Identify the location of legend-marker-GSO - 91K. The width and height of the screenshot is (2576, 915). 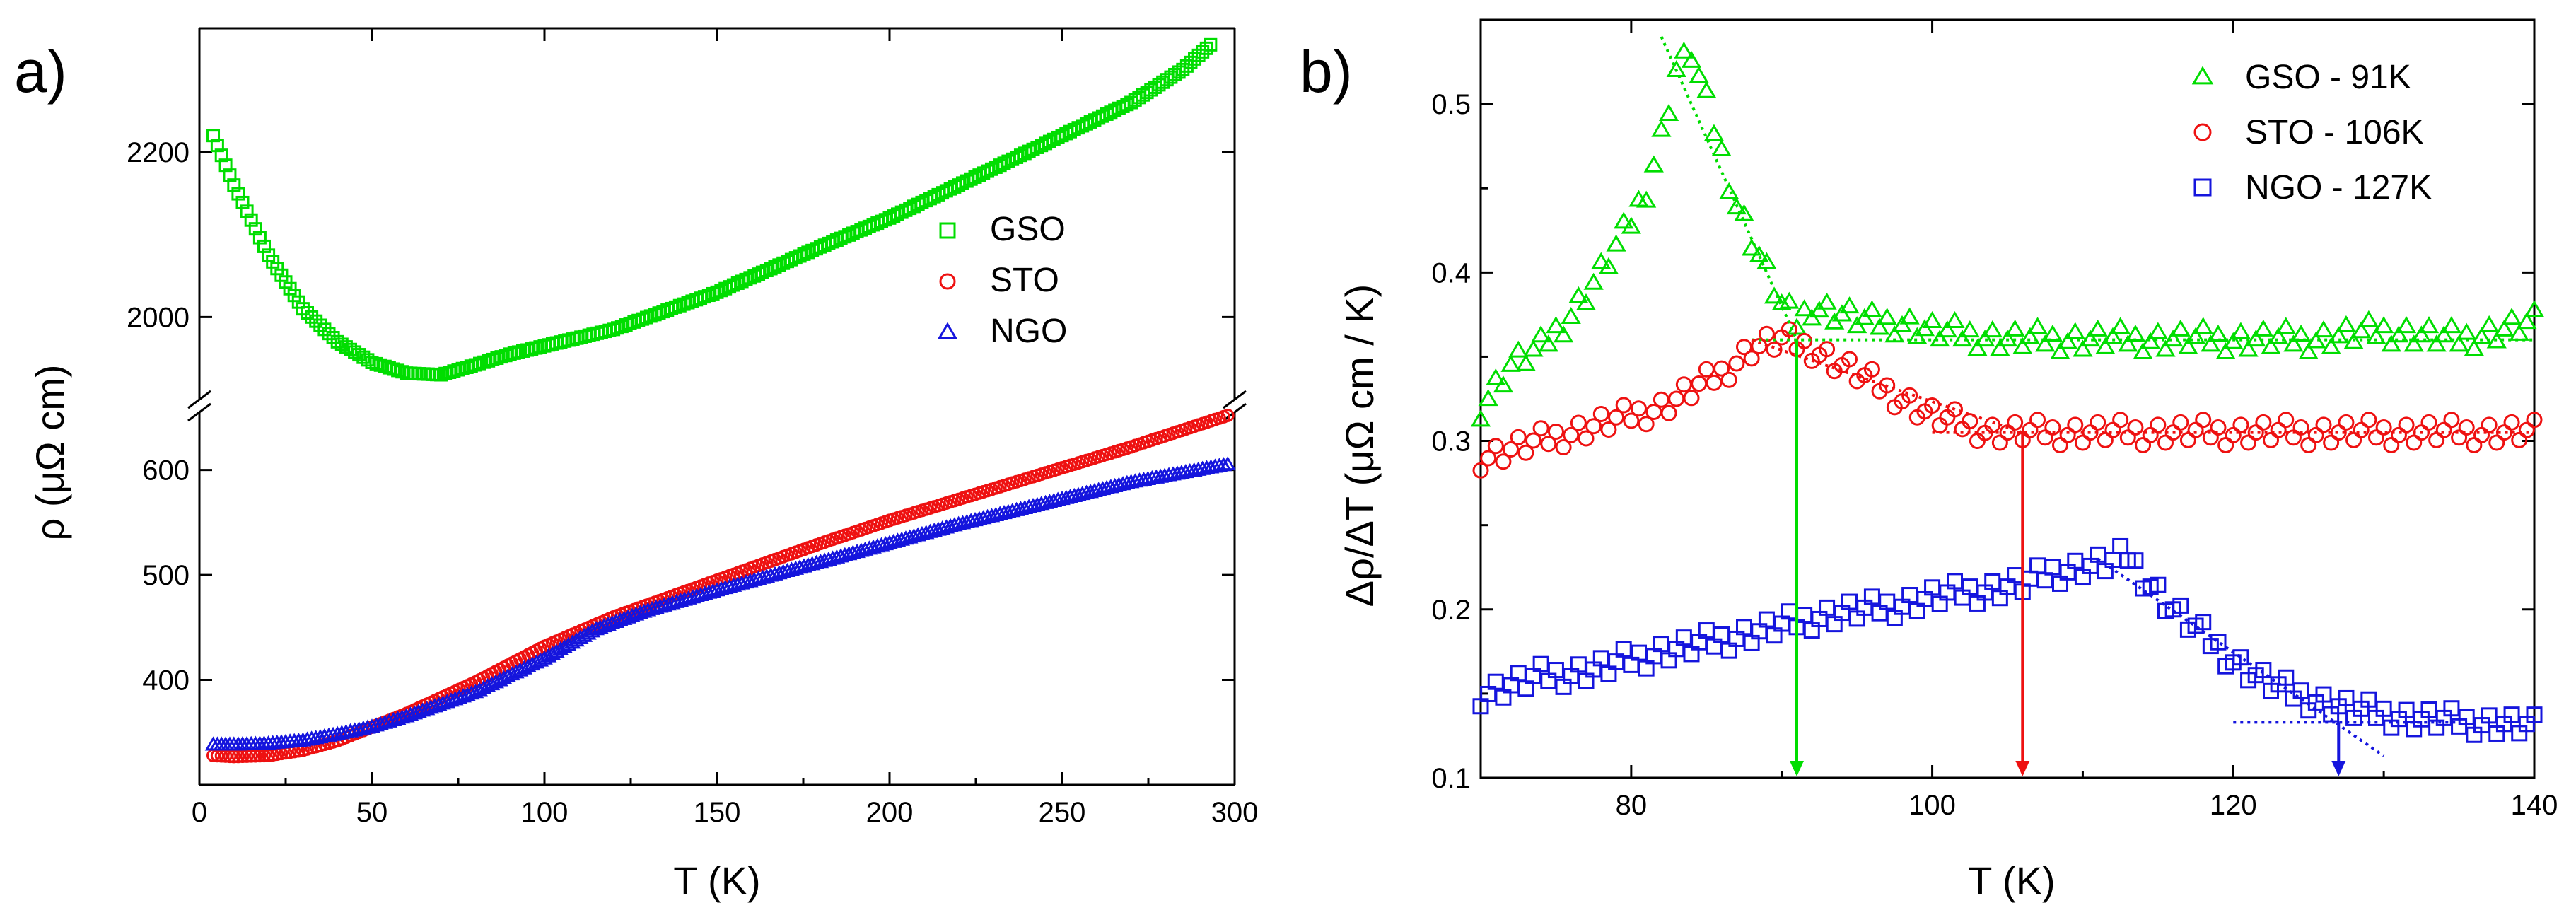
(2202, 76).